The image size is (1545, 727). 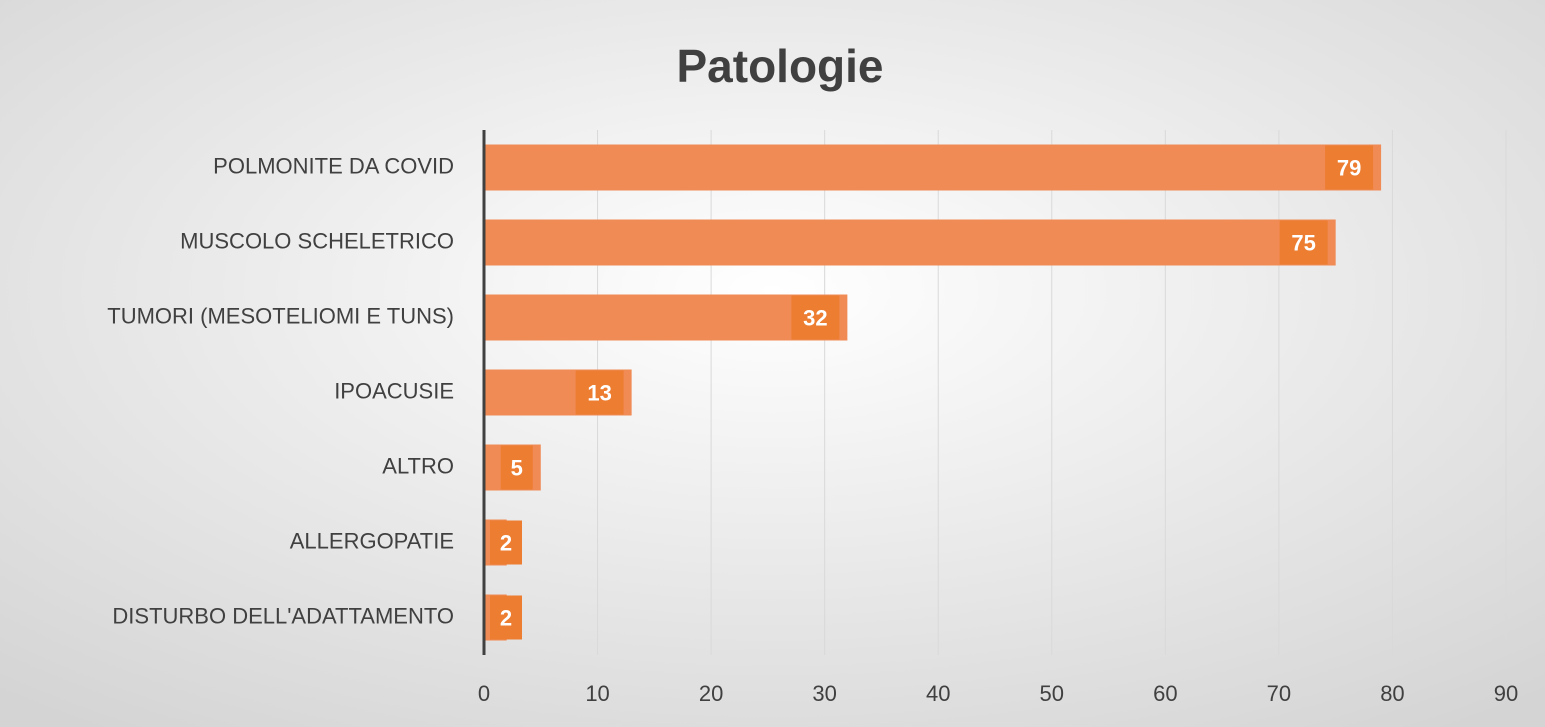 I want to click on x-tick-label: 10, so click(x=597, y=693).